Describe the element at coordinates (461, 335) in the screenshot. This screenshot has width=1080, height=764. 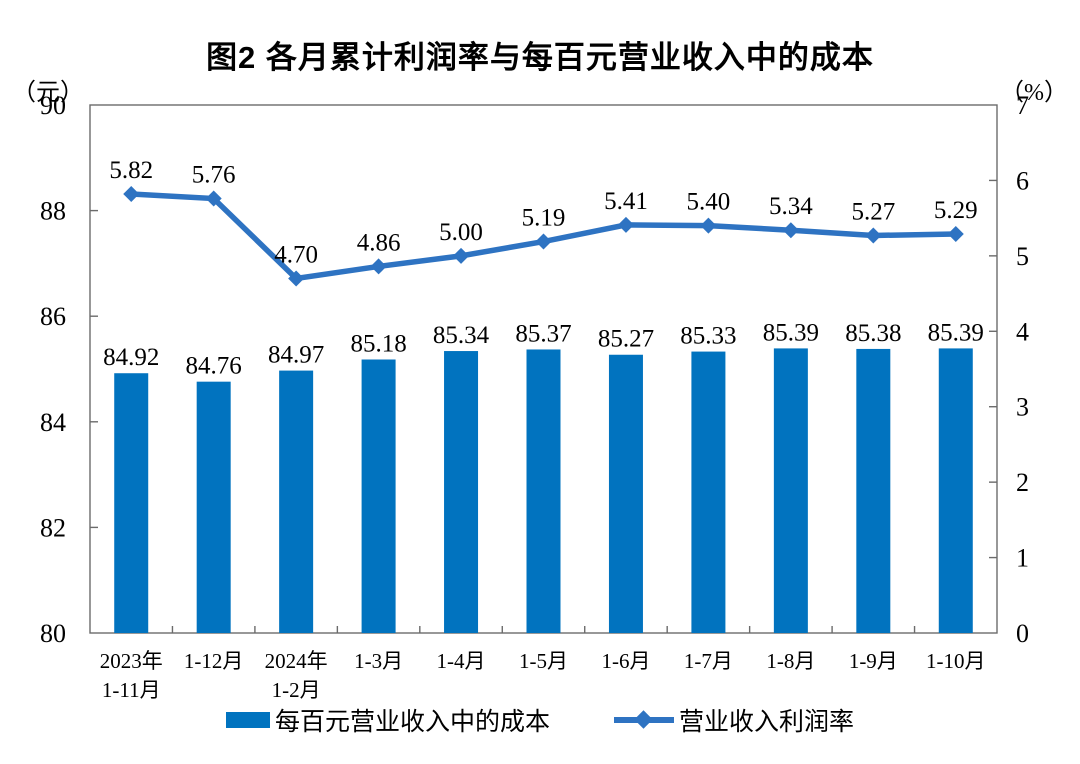
I see `bar-value-label: 85.34` at that location.